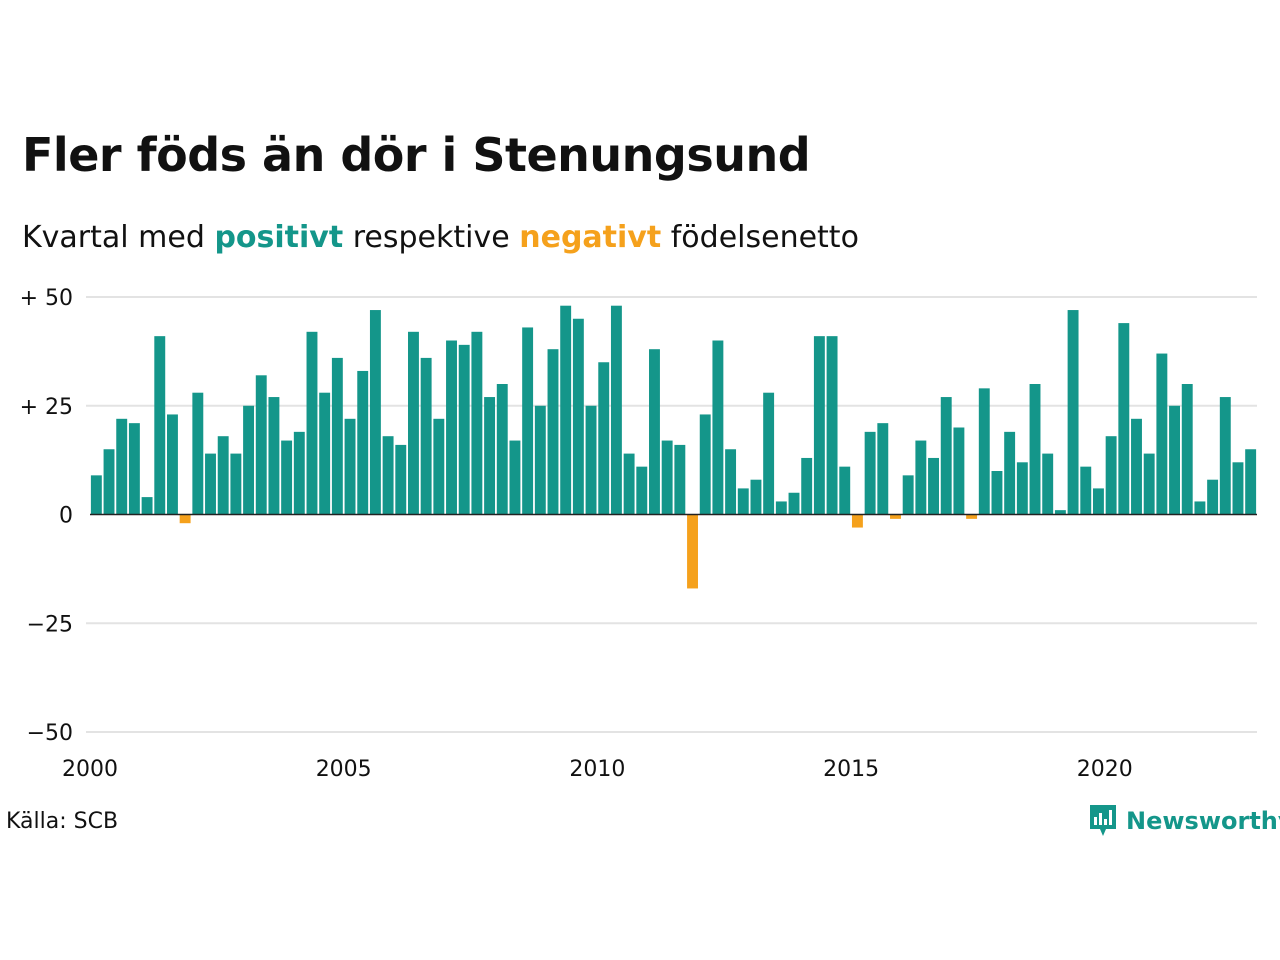 The width and height of the screenshot is (1280, 960). I want to click on brand-logo: Newsworthy, so click(1184, 821).